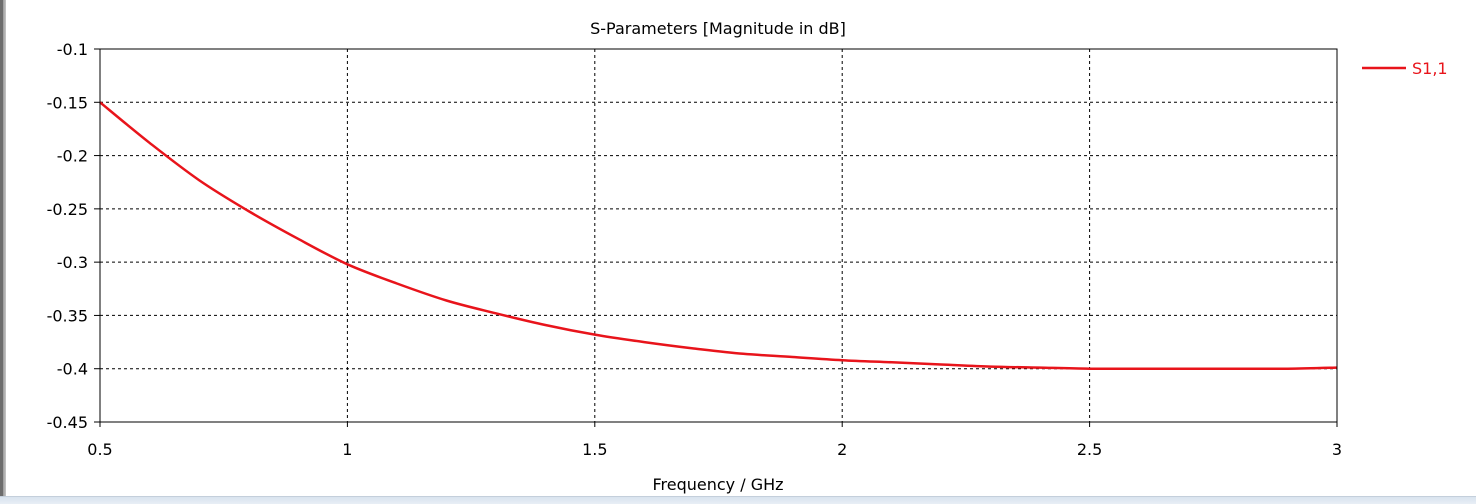  What do you see at coordinates (1405, 68) in the screenshot?
I see `legend: S1,1` at bounding box center [1405, 68].